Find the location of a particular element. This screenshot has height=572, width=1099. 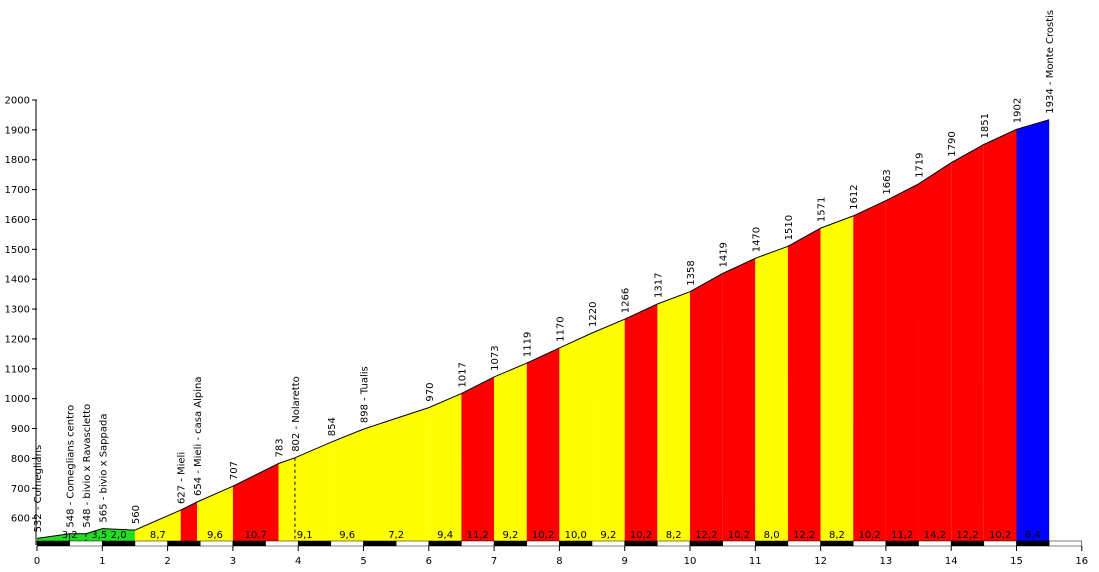

x-tick-label: 3 is located at coordinates (233, 561).